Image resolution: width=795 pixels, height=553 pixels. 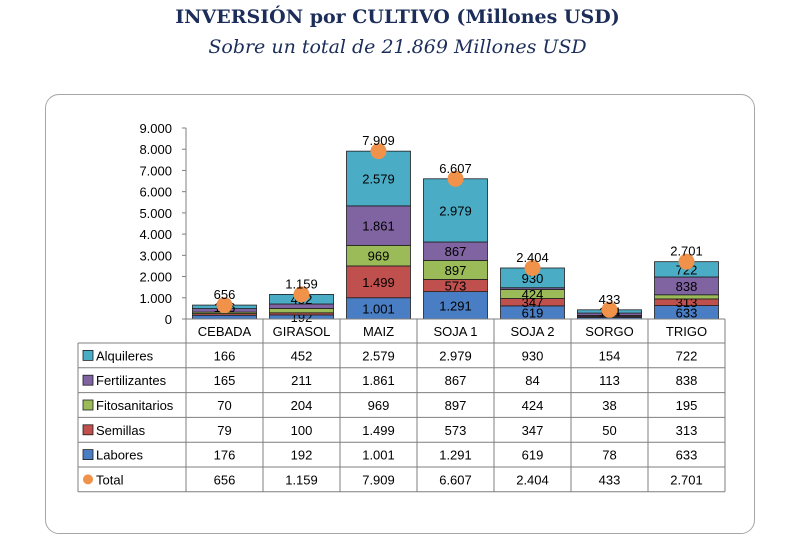 What do you see at coordinates (88, 405) in the screenshot?
I see `legend-key-fitosanitarios` at bounding box center [88, 405].